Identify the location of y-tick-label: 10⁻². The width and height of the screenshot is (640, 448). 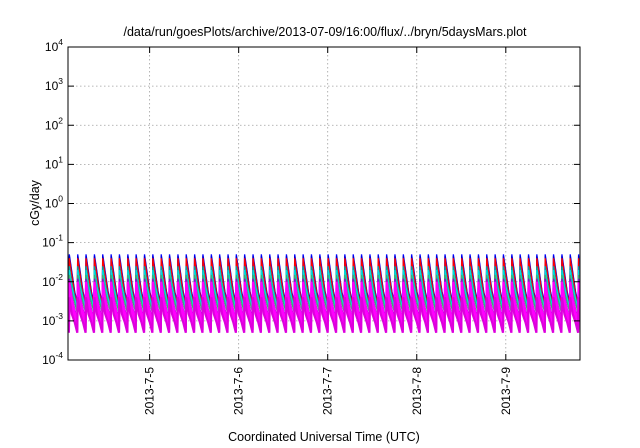
(52, 280).